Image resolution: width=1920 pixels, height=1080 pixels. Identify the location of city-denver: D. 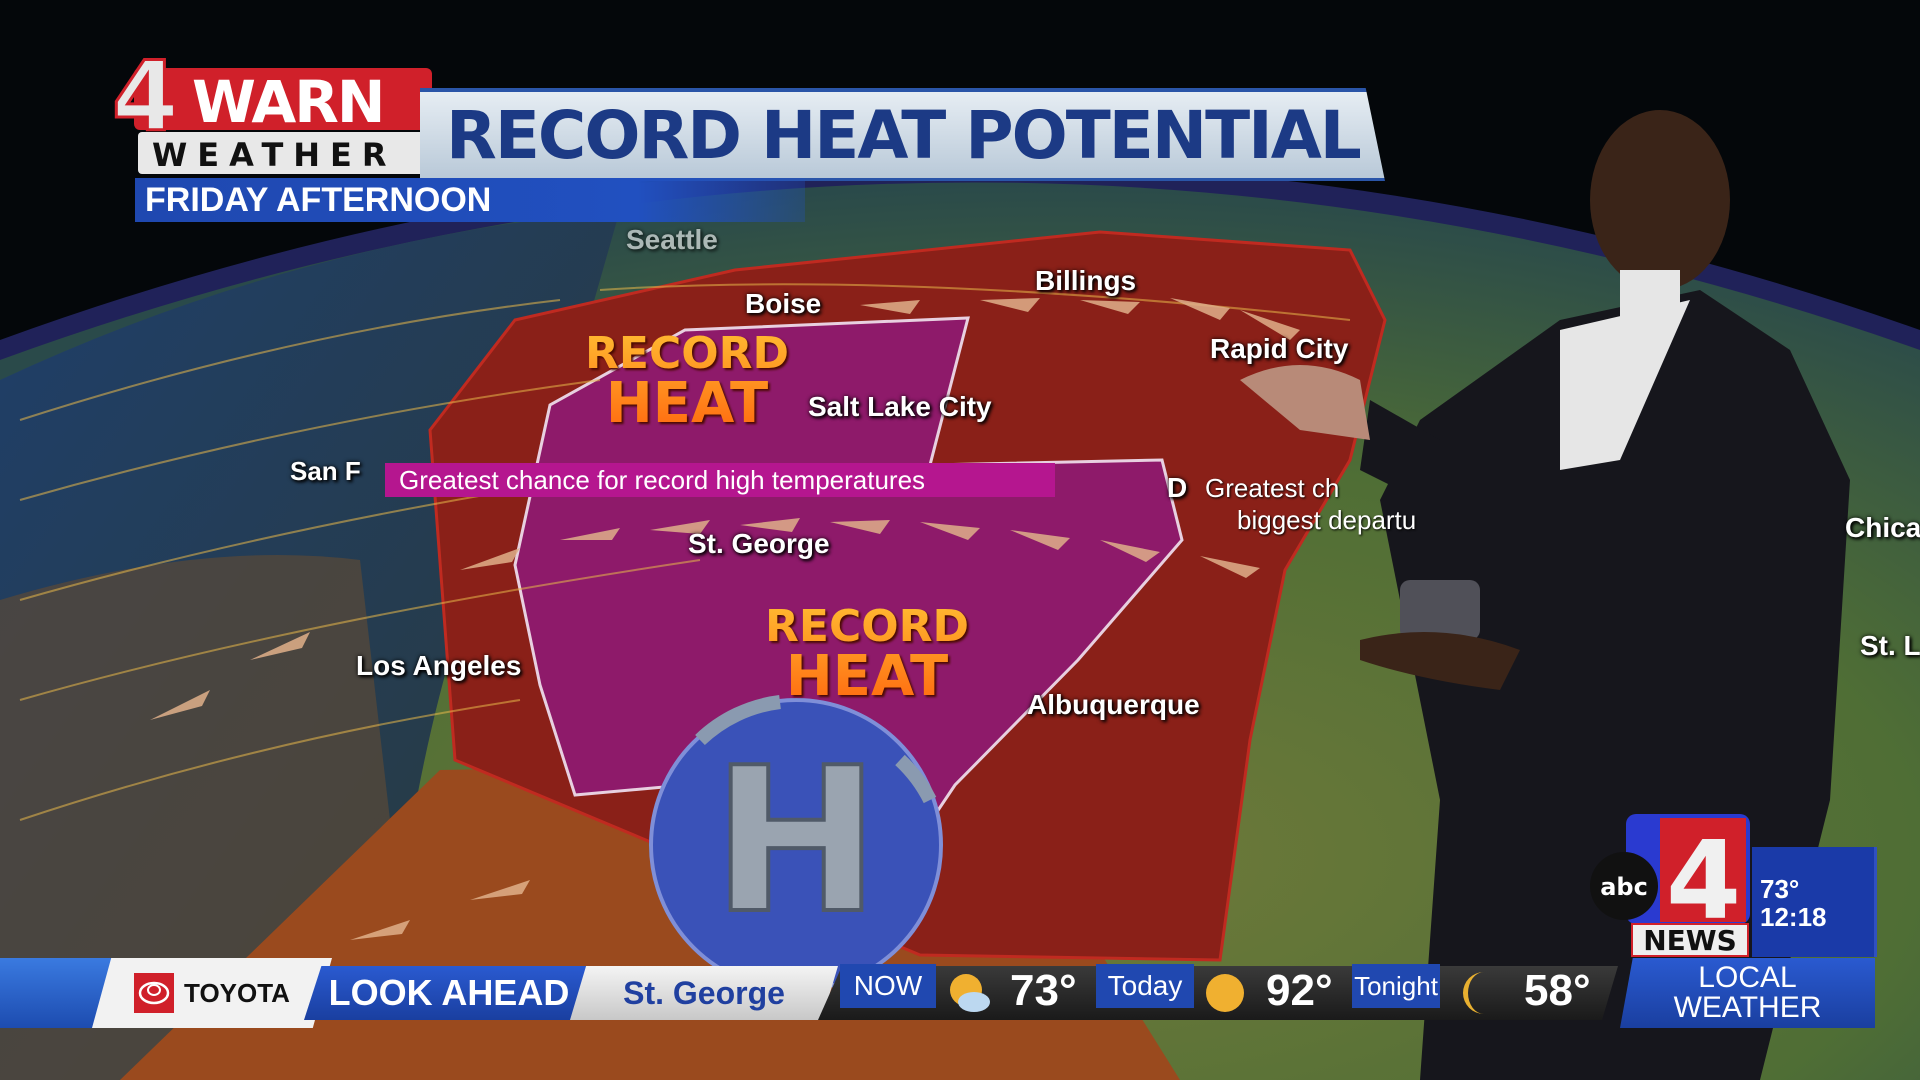
(1177, 487).